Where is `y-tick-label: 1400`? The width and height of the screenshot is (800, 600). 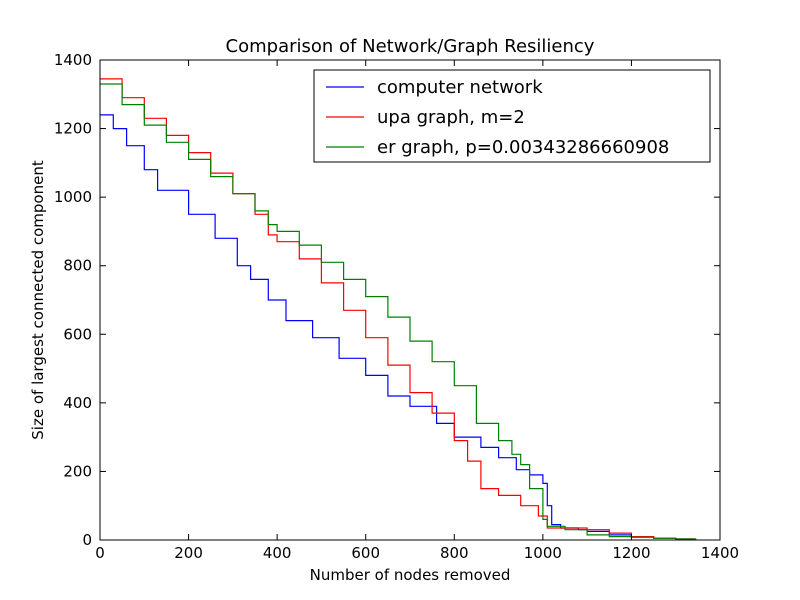 y-tick-label: 1400 is located at coordinates (73, 60).